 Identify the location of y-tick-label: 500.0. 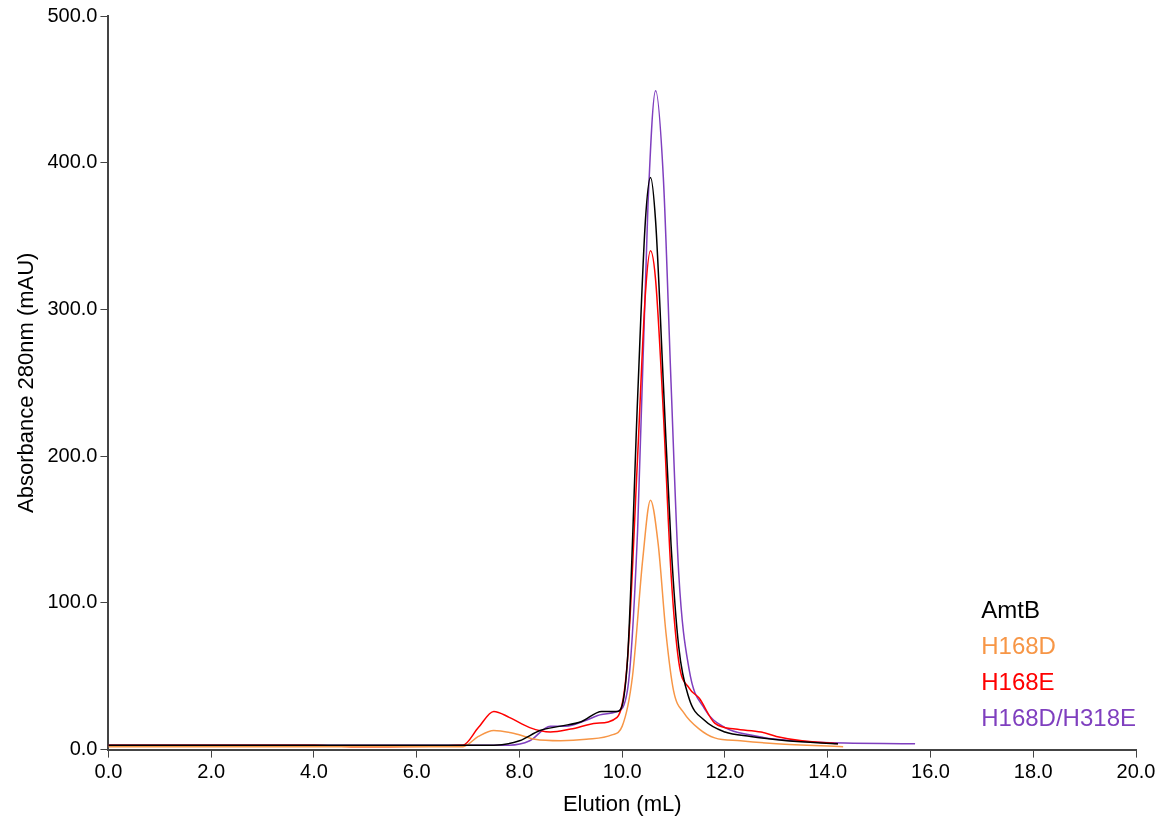
(72, 14).